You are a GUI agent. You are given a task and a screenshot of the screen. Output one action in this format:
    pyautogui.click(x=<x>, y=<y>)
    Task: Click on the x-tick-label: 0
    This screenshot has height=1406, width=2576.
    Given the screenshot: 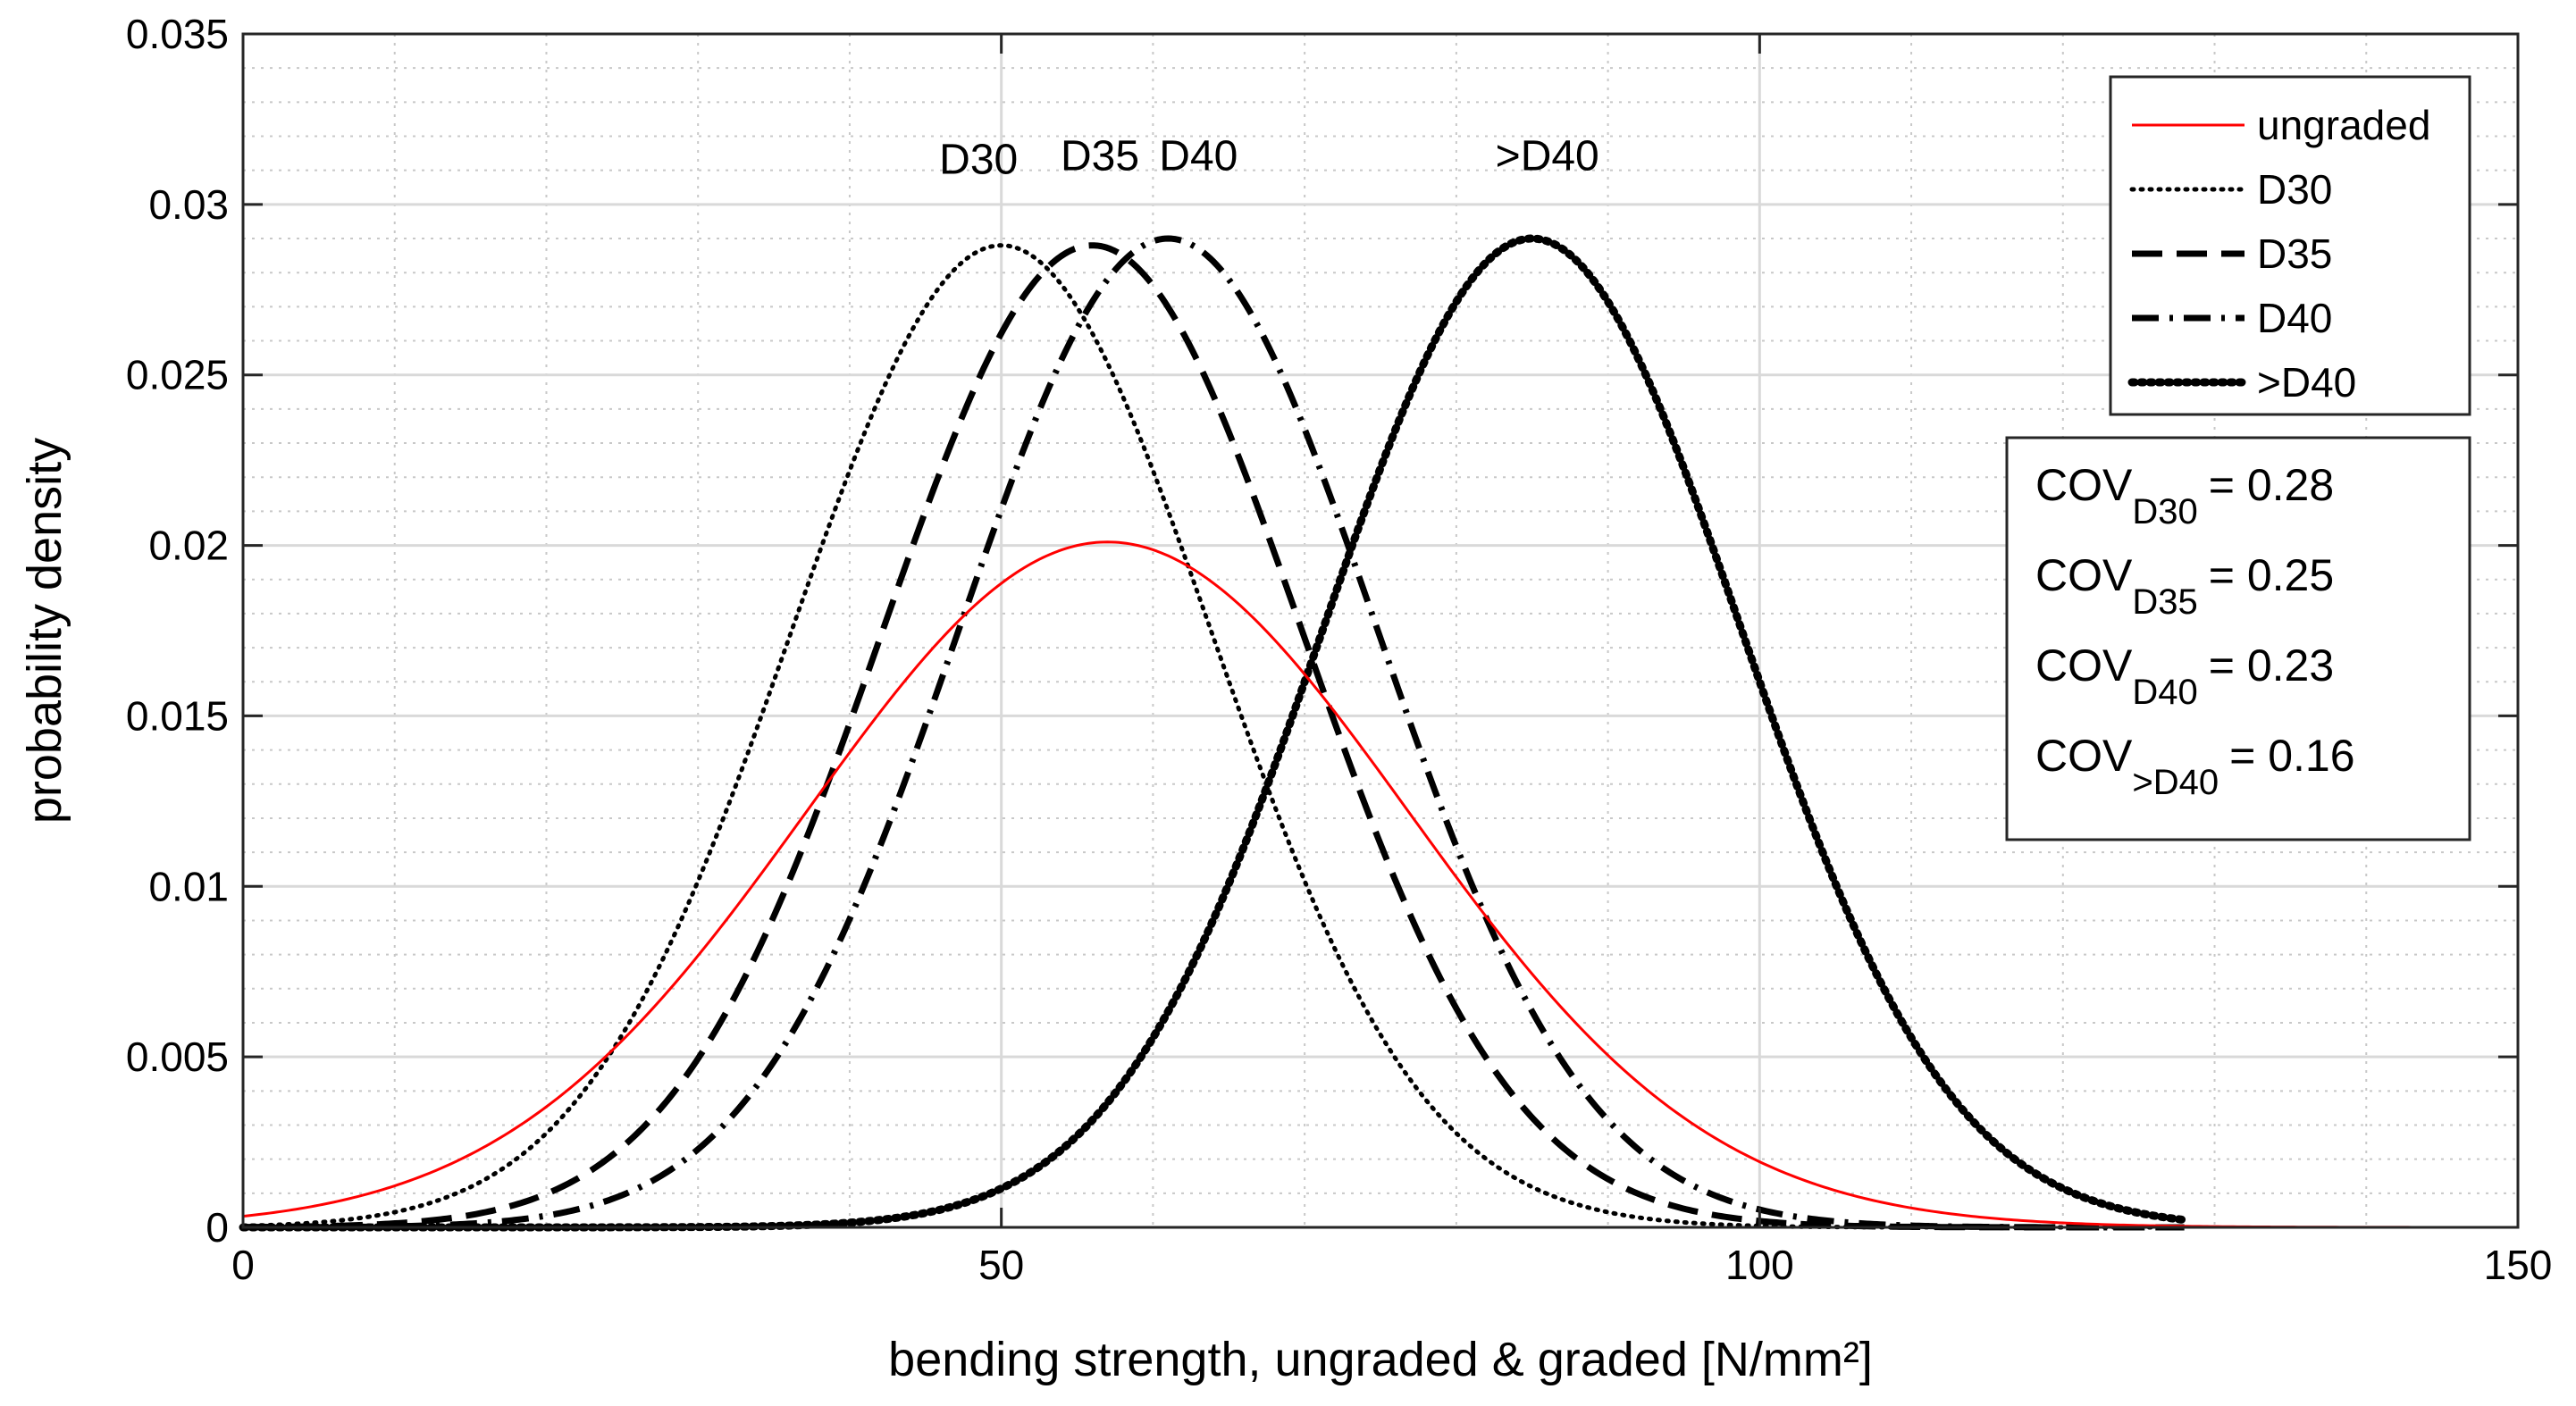 What is the action you would take?
    pyautogui.click(x=243, y=1265)
    